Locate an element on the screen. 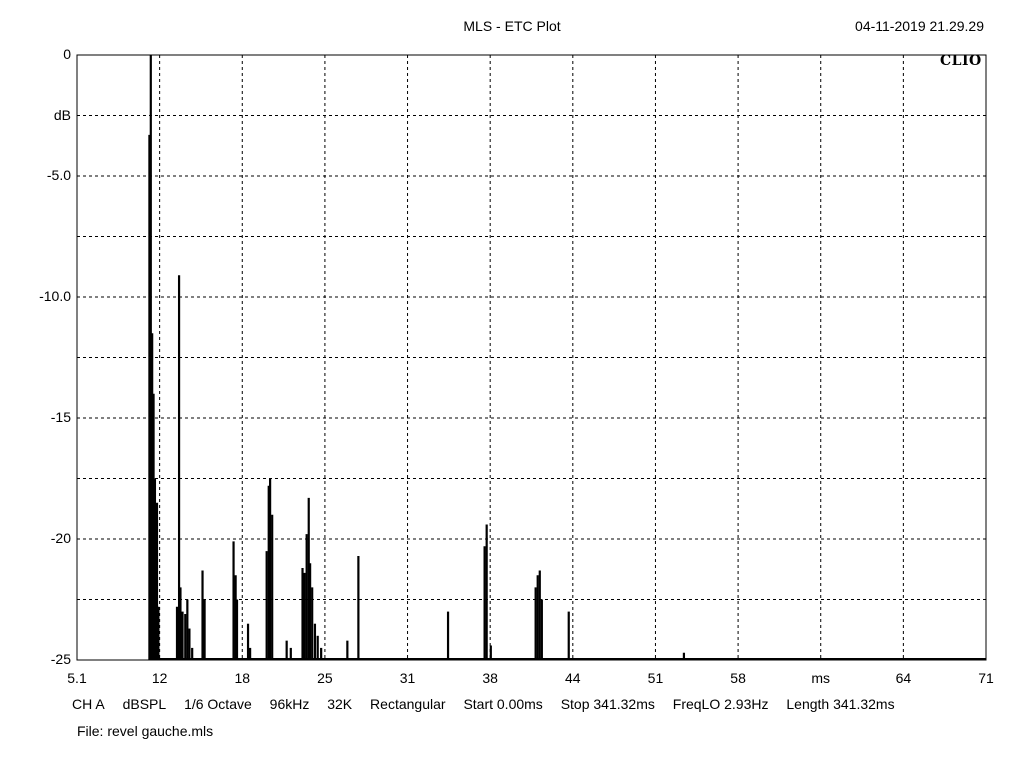 This screenshot has width=1024, height=768. brand-logo: CLIO is located at coordinates (961, 61).